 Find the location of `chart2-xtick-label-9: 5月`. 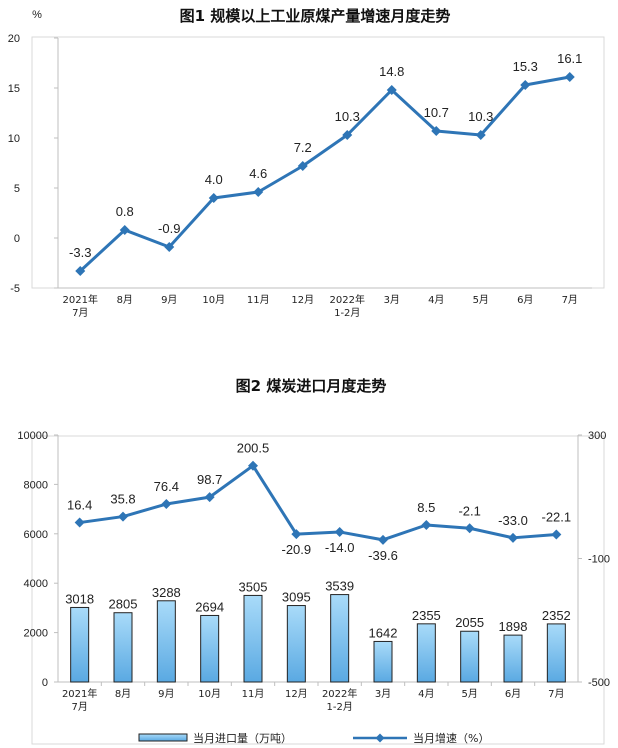

chart2-xtick-label-9: 5月 is located at coordinates (469, 694).